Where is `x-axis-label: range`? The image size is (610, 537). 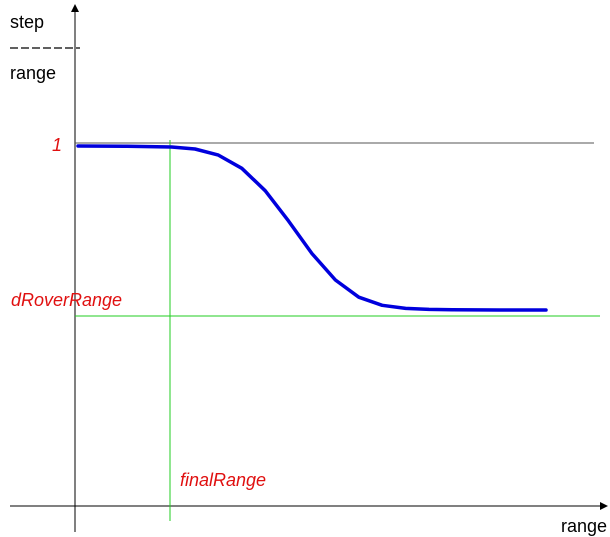 x-axis-label: range is located at coordinates (584, 526).